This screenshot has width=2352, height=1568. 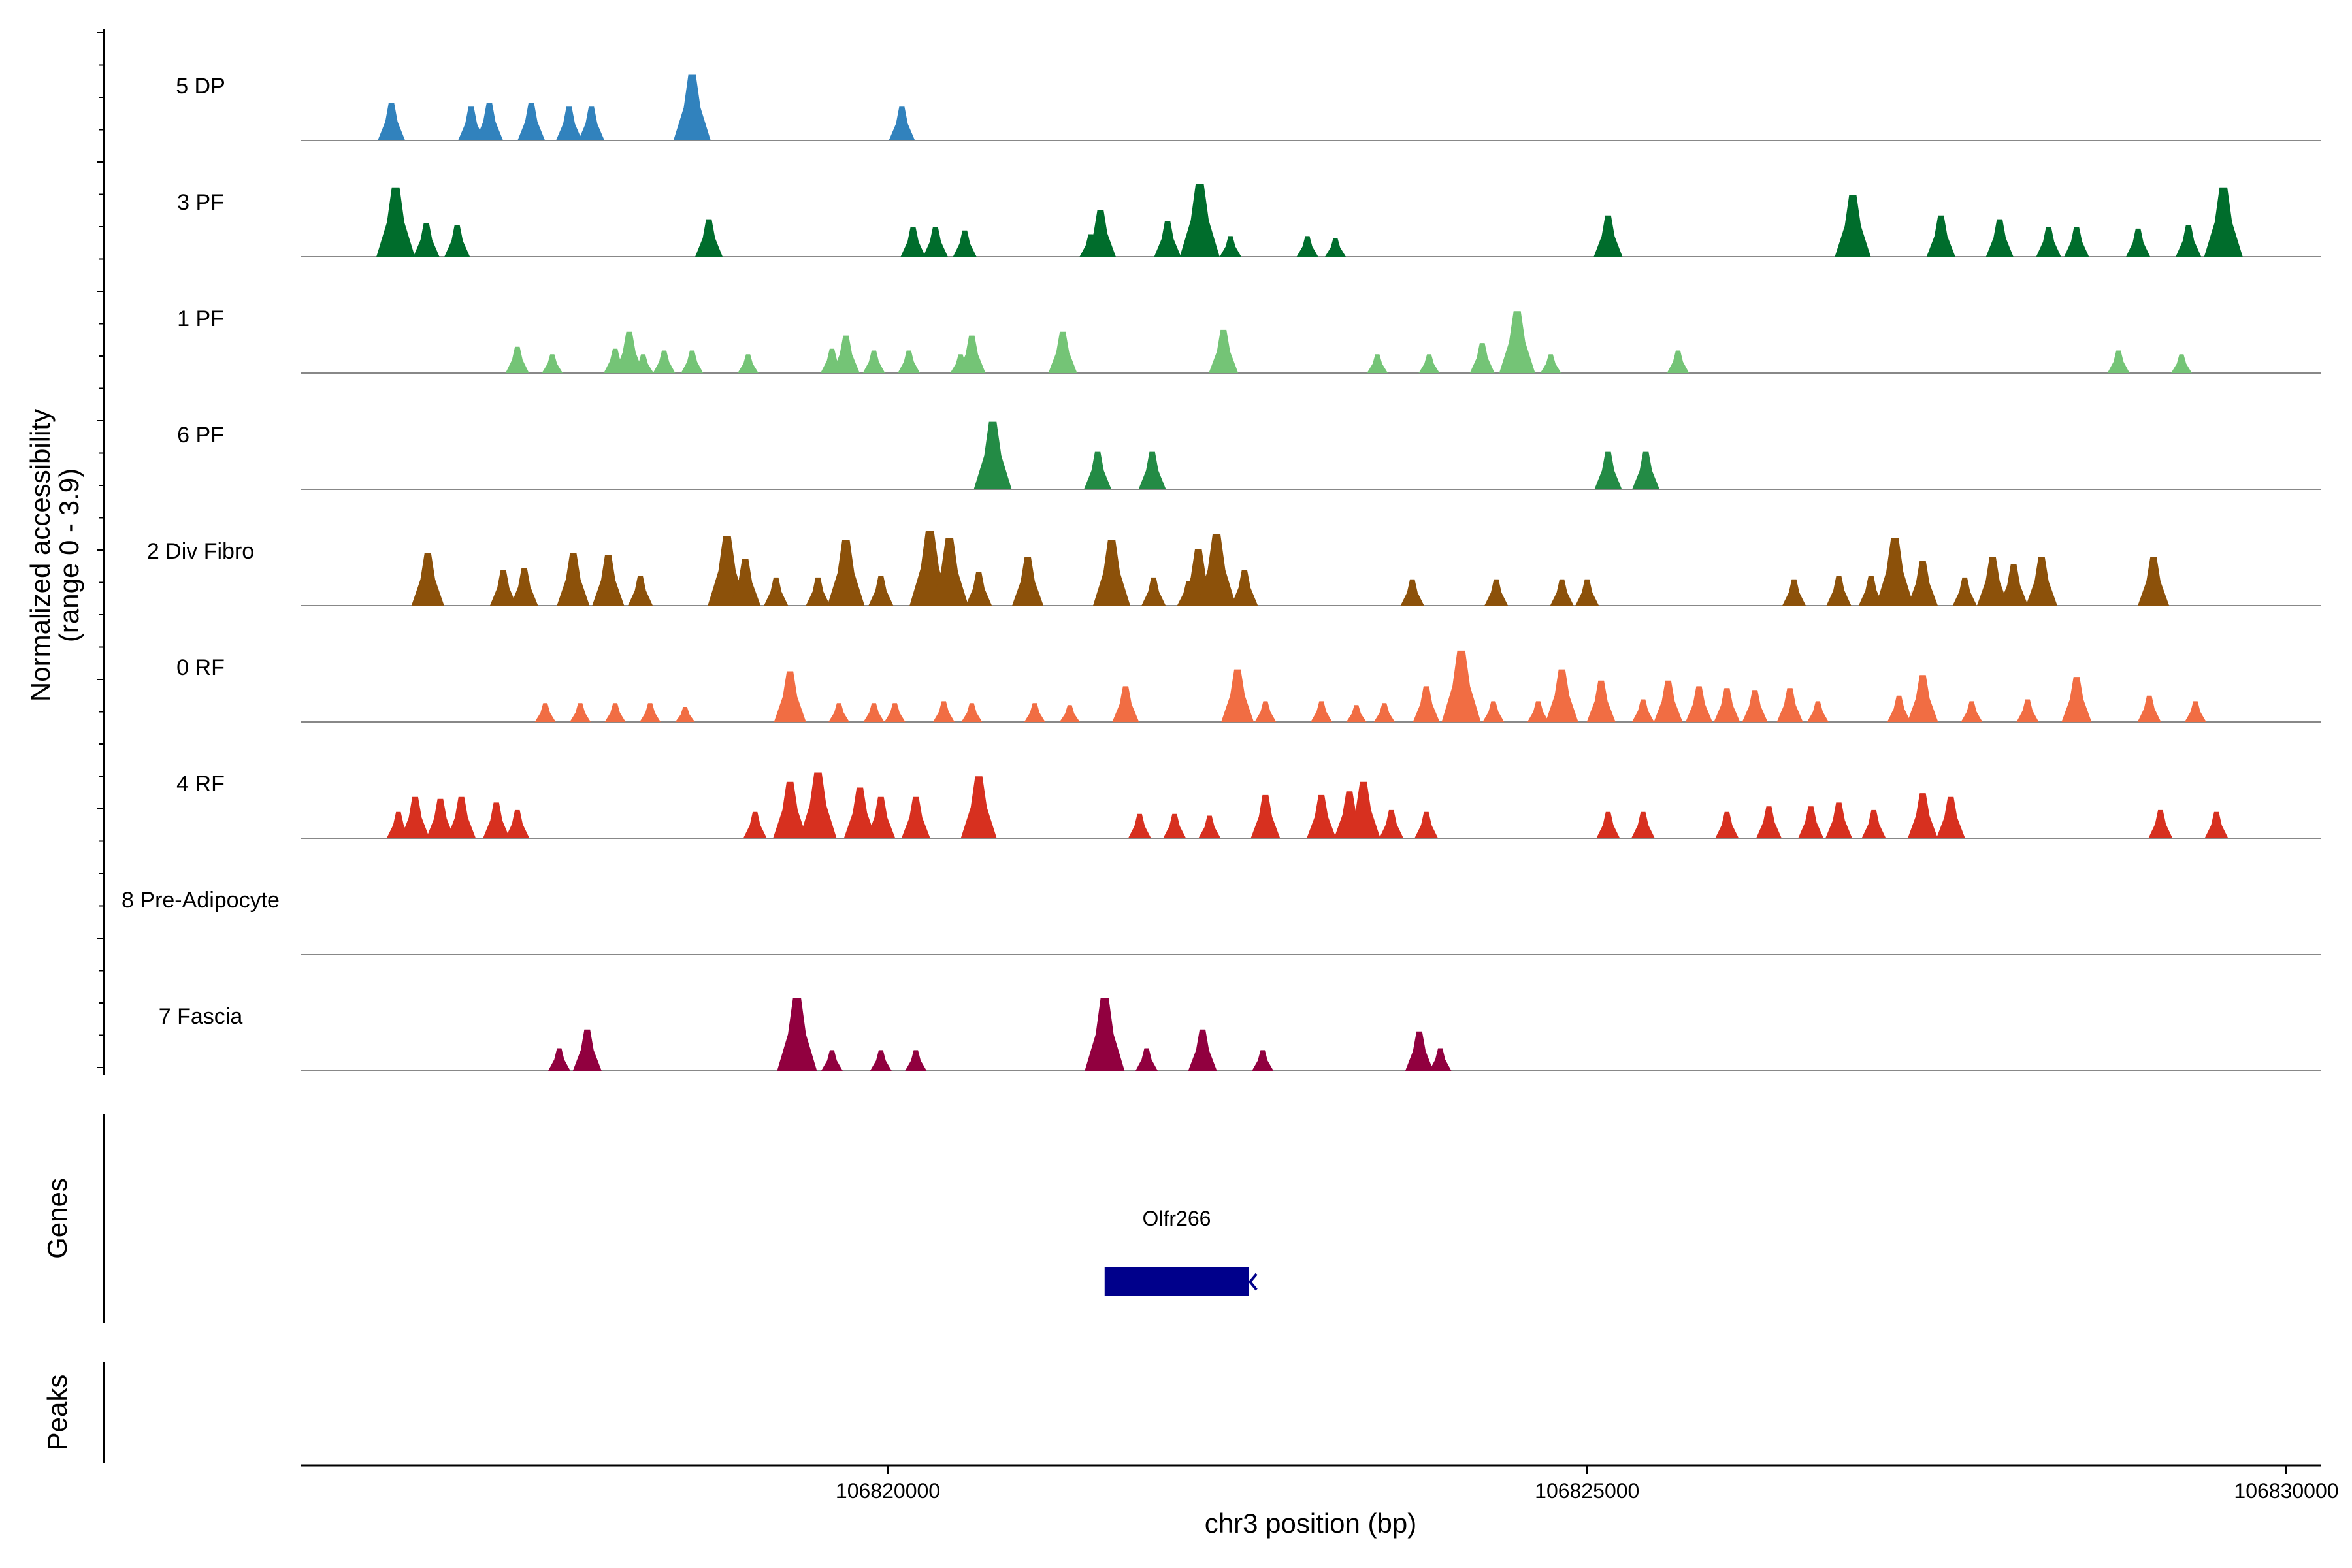 What do you see at coordinates (650, 1218) in the screenshot?
I see `genes-panel: Genes Olfr266` at bounding box center [650, 1218].